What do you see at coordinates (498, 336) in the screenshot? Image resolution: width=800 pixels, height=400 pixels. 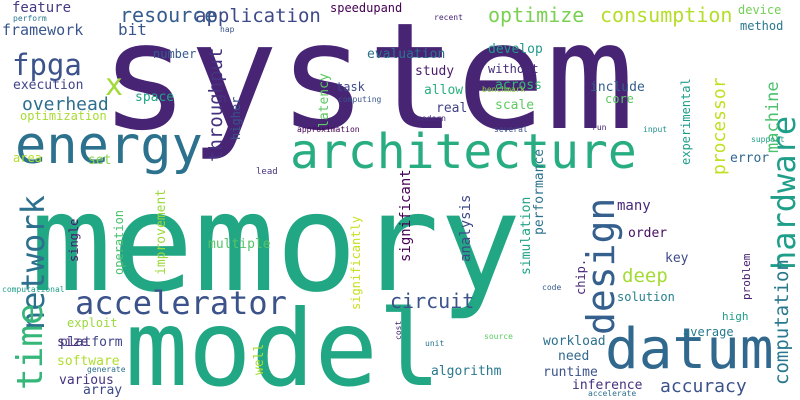 I see `word-source: source` at bounding box center [498, 336].